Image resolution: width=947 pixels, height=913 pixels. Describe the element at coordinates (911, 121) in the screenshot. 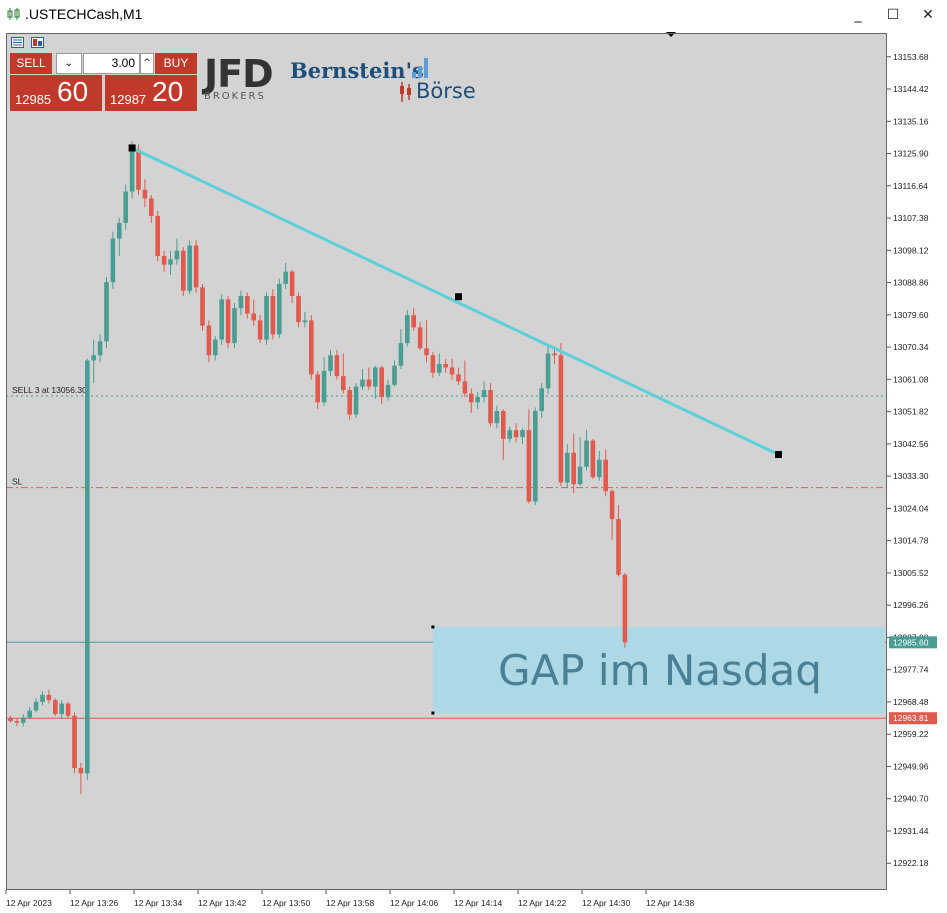

I see `y-tick-label: 13135.16` at that location.